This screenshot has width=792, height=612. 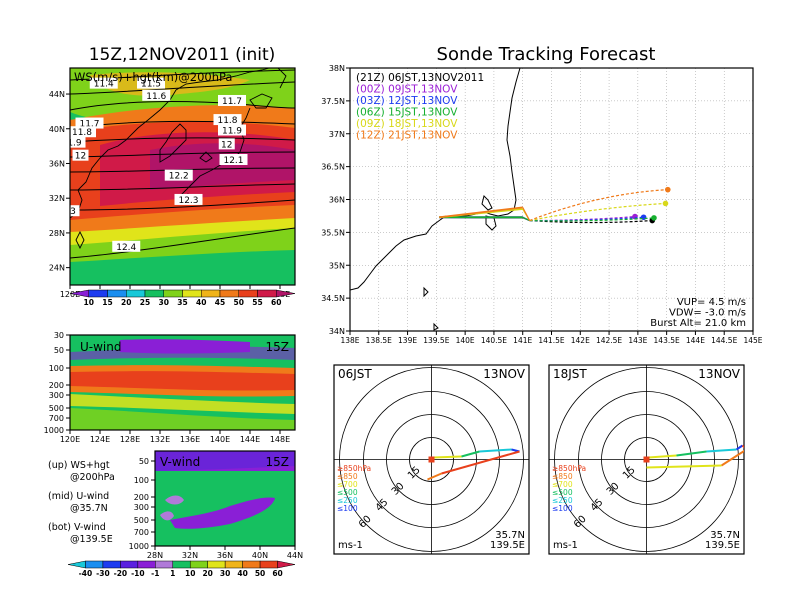 What do you see at coordinates (698, 323) in the screenshot?
I see `track-info-line: Burst Alt= 21.0 km` at bounding box center [698, 323].